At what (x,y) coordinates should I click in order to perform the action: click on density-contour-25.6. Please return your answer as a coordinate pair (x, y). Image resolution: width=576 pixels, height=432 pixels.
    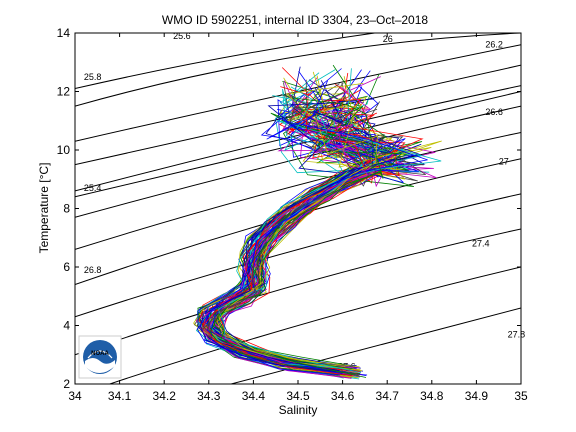
    Looking at the image, I should click on (227, 61).